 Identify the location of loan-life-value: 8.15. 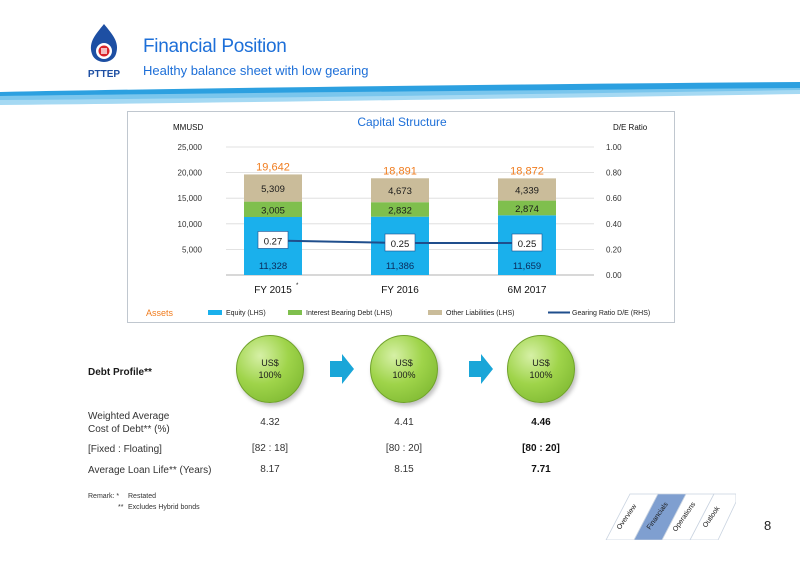
(404, 469).